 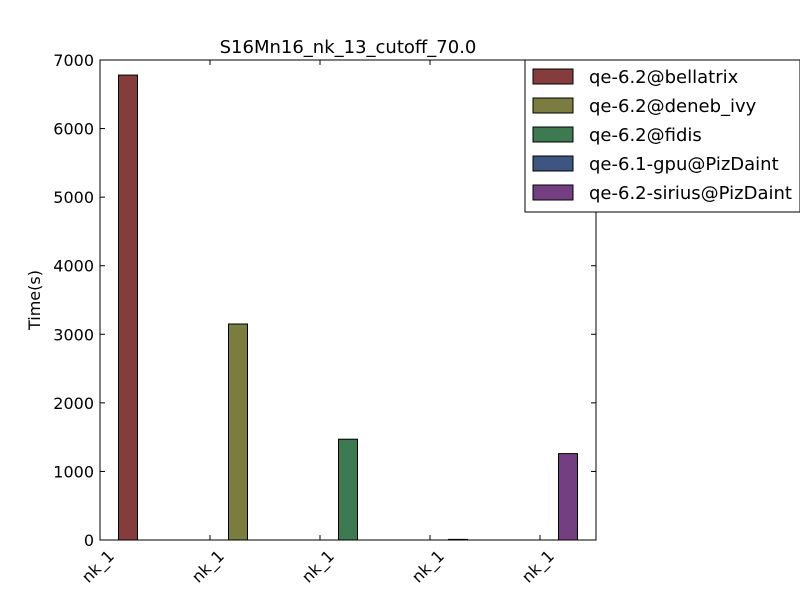 What do you see at coordinates (348, 47) in the screenshot?
I see `chart-title: S16Mn16_nk_13_cutoff_70.0` at bounding box center [348, 47].